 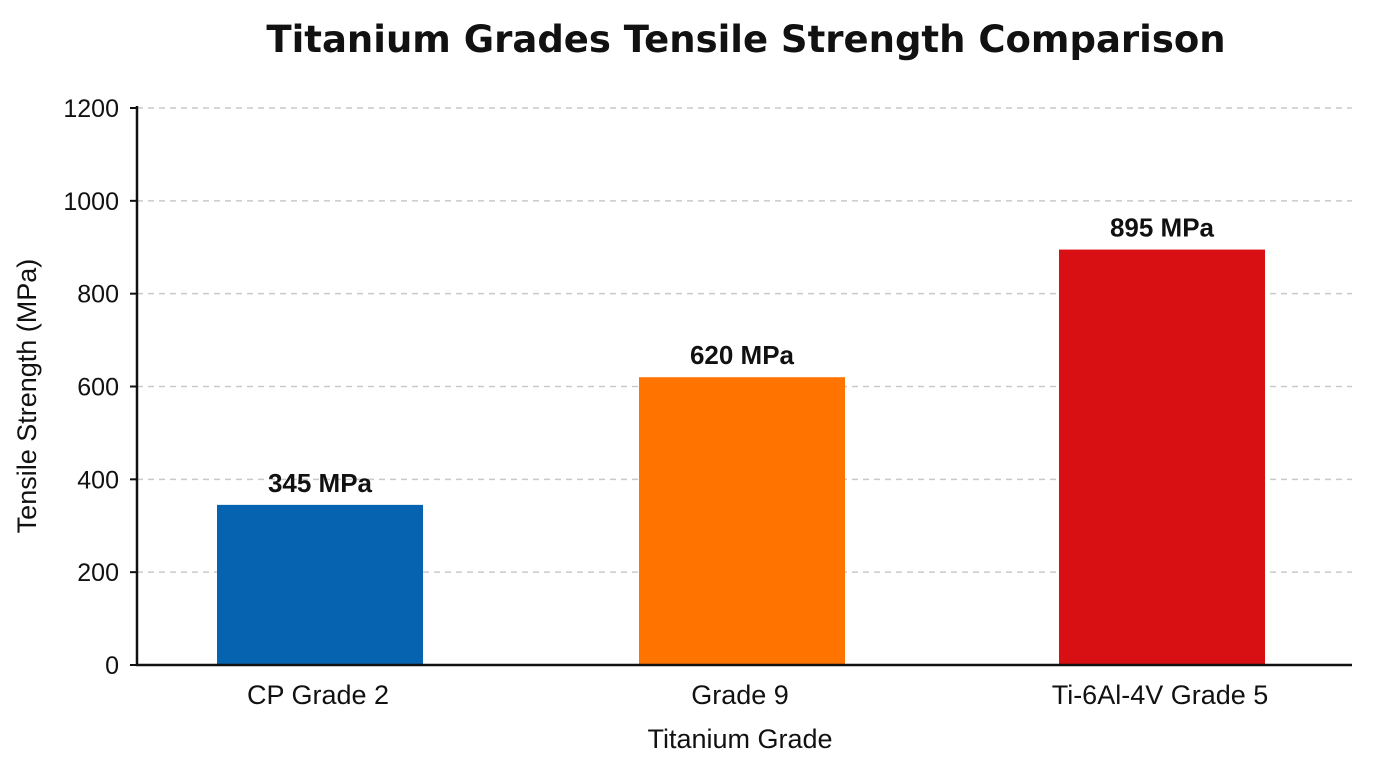 I want to click on bar-value-label: 895 MPa, so click(x=1162, y=228).